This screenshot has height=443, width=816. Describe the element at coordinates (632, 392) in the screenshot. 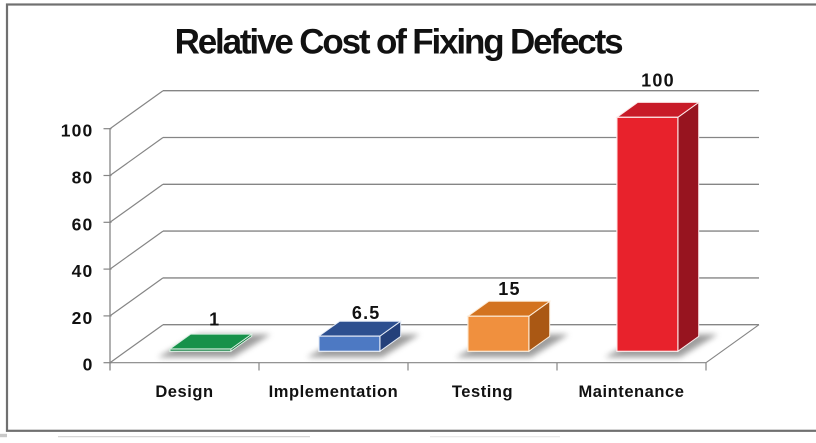

I see `svg-text: Maintenance` at that location.